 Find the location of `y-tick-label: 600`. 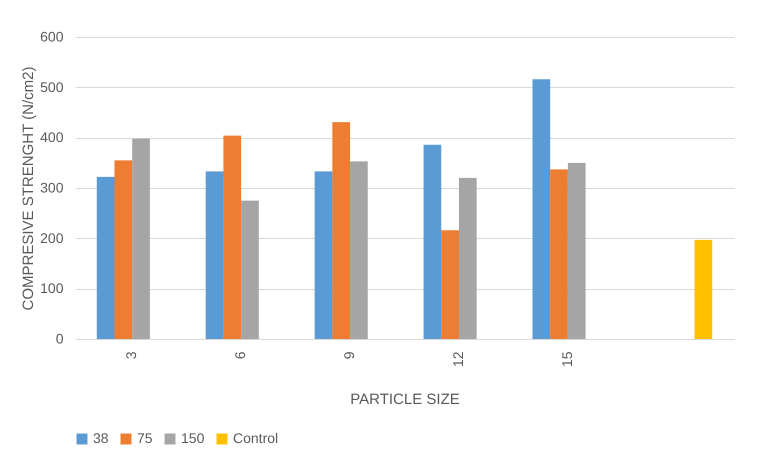

y-tick-label: 600 is located at coordinates (52, 36).